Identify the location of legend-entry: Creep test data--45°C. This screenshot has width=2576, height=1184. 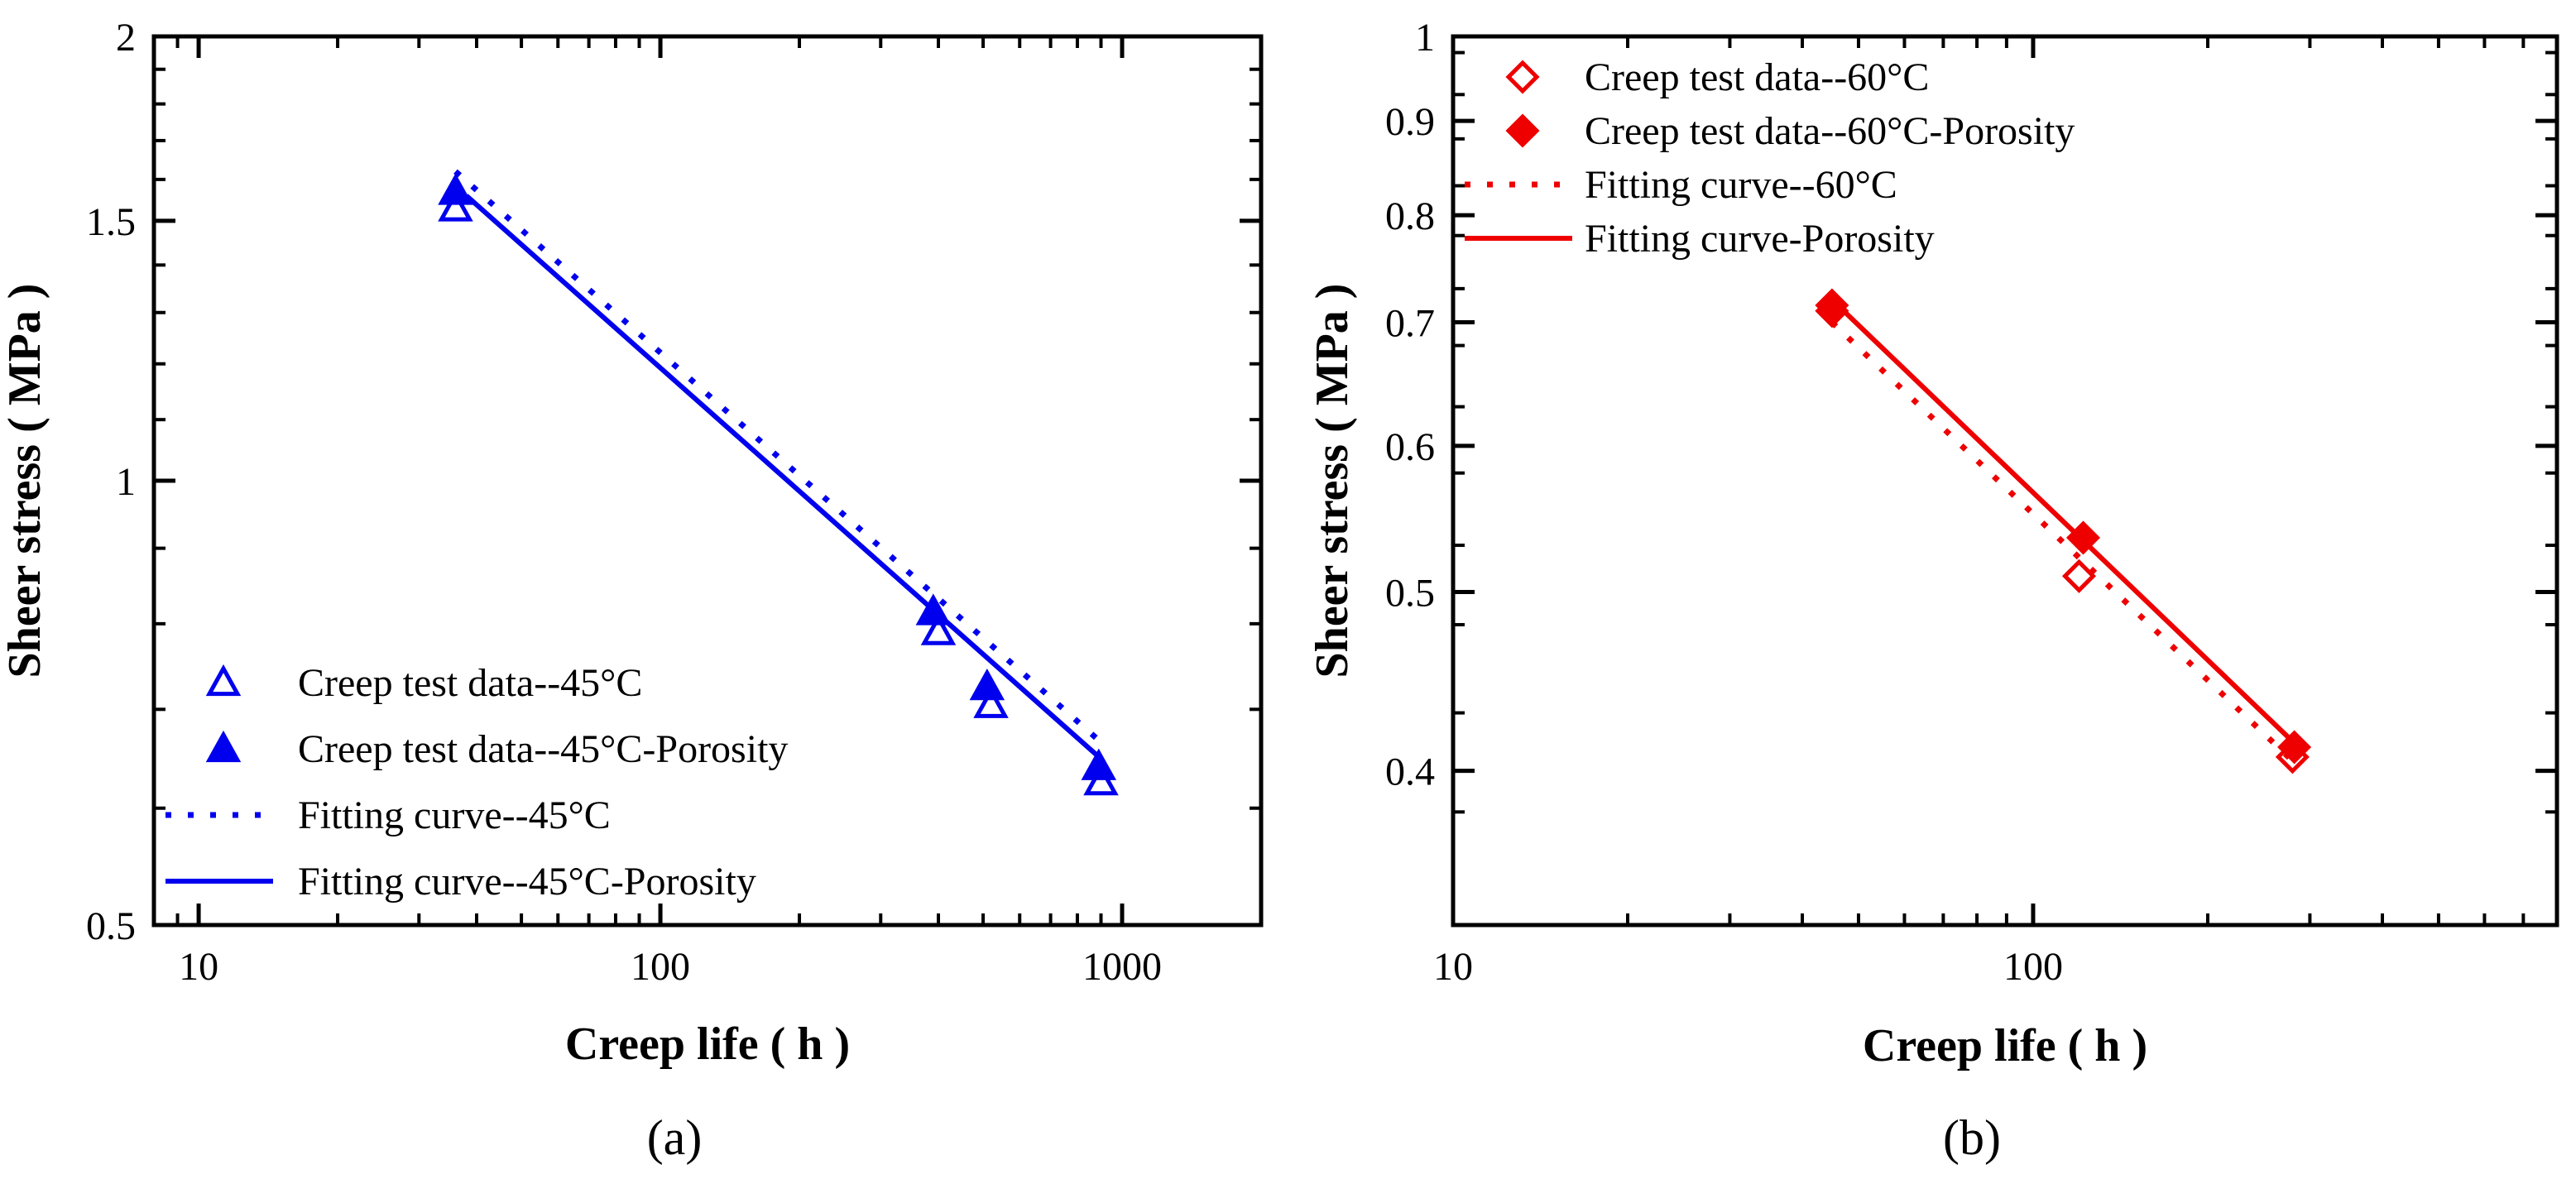
(424, 683).